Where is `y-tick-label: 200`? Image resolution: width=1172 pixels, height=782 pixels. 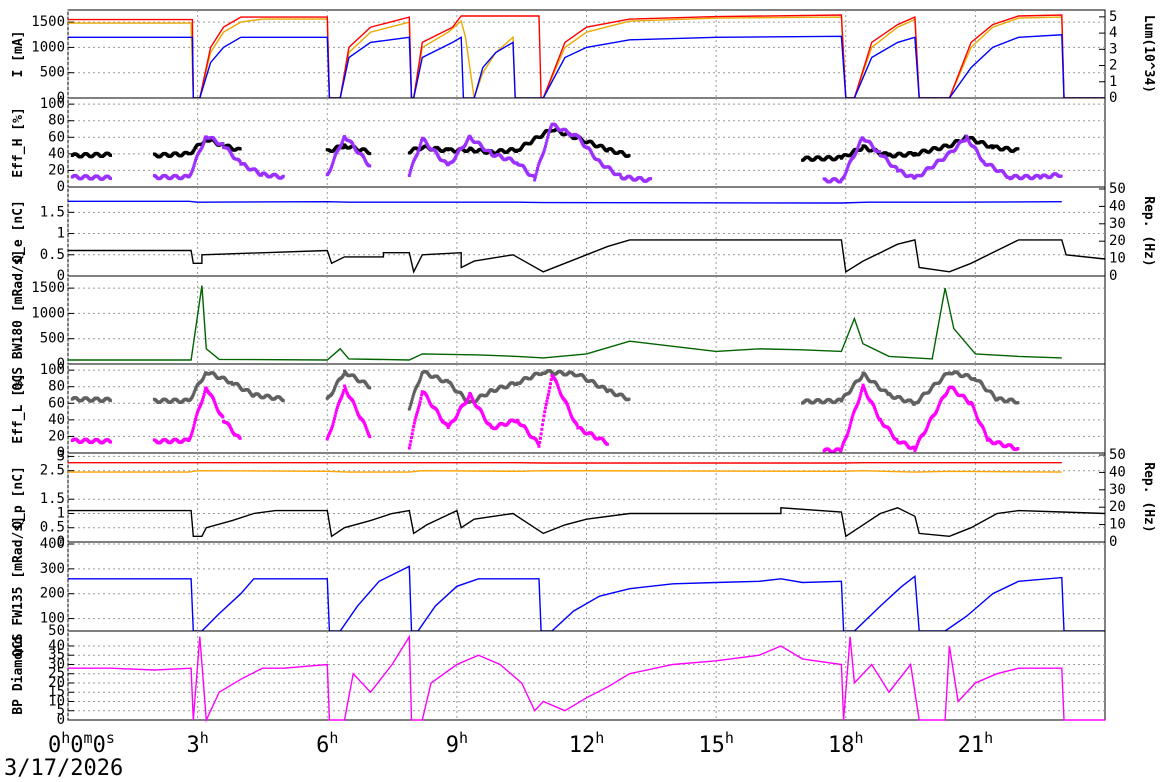
y-tick-label: 200 is located at coordinates (52, 594).